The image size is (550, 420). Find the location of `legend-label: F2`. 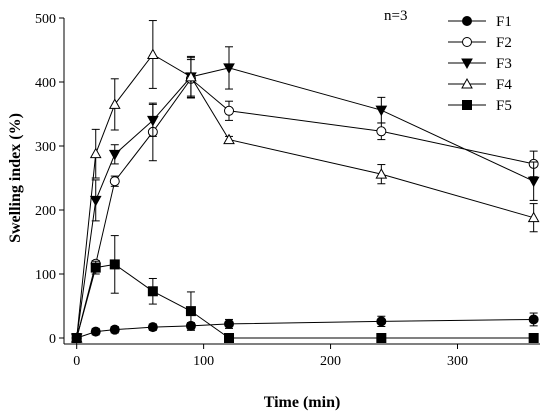

legend-label: F2 is located at coordinates (504, 43).